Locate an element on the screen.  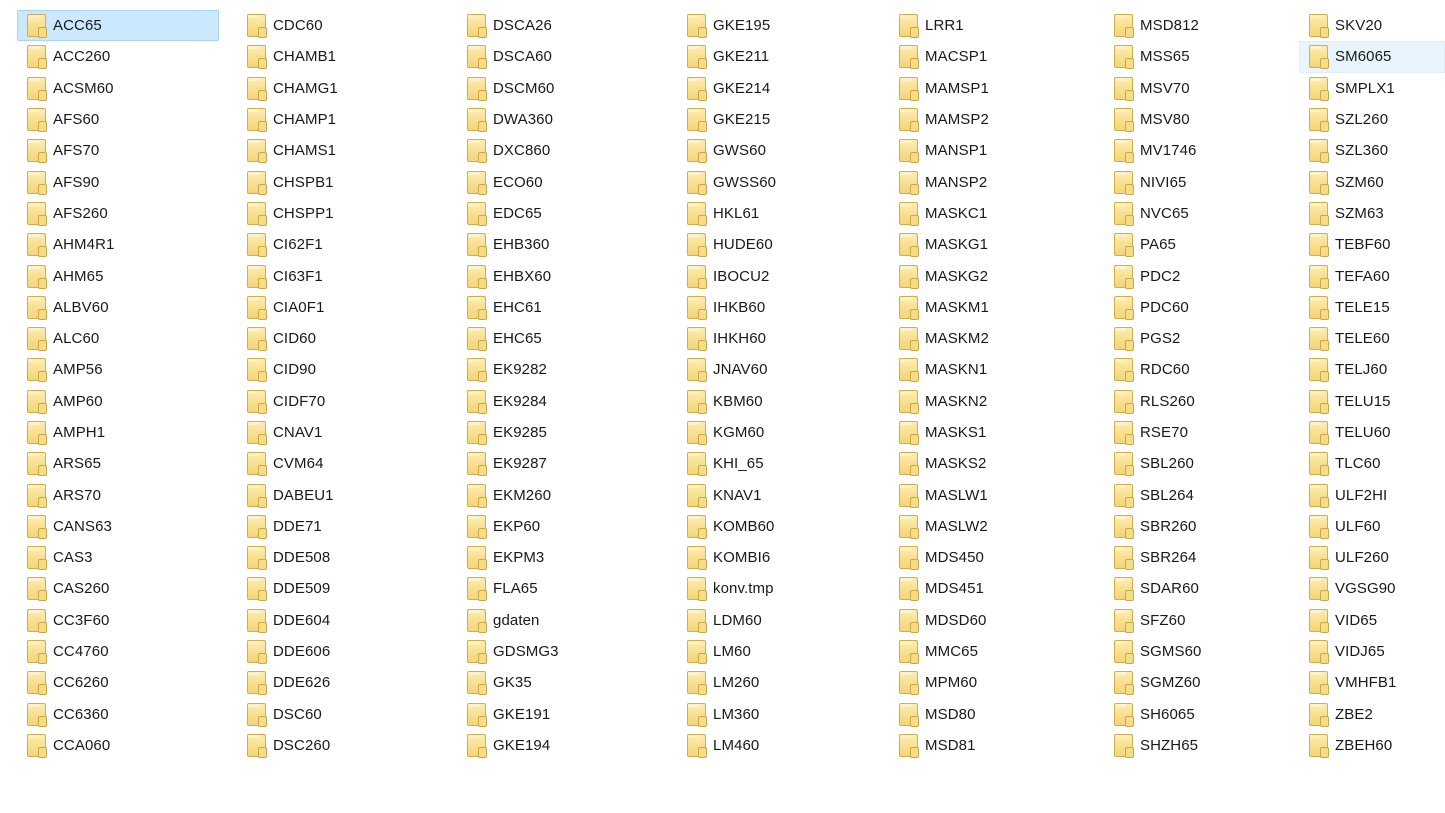
folder-item: TEBF60 is located at coordinates (1372, 244).